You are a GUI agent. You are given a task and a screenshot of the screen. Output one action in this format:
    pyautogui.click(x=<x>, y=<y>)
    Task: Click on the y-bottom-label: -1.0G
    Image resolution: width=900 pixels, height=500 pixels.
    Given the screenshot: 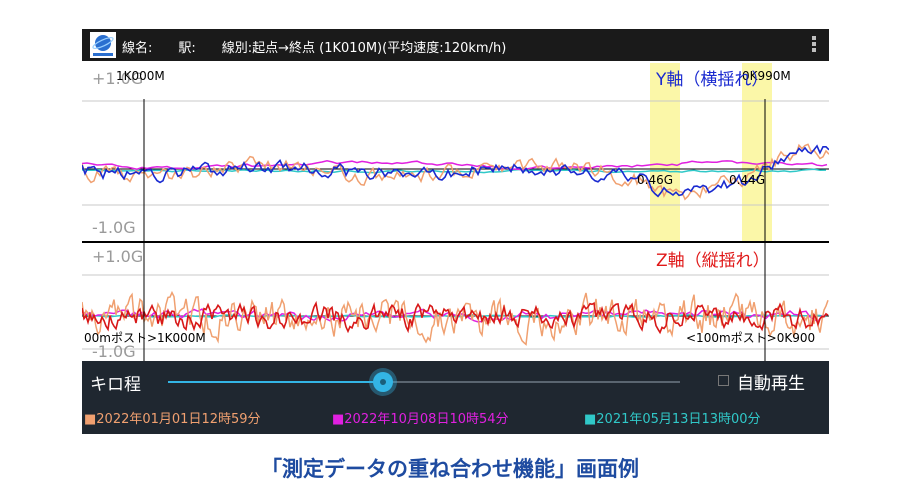 What is the action you would take?
    pyautogui.click(x=114, y=227)
    